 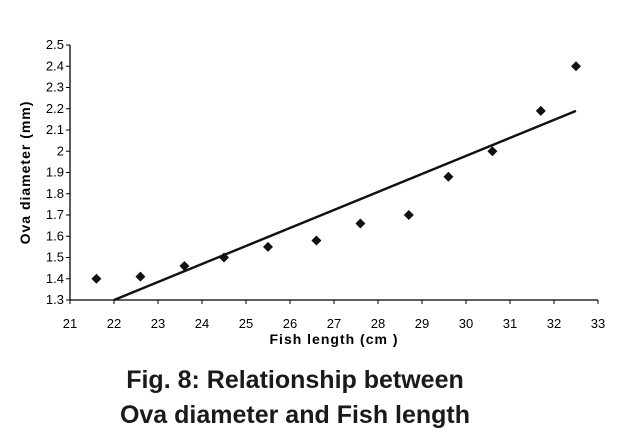 I want to click on x-tick-label: 26, so click(x=290, y=323).